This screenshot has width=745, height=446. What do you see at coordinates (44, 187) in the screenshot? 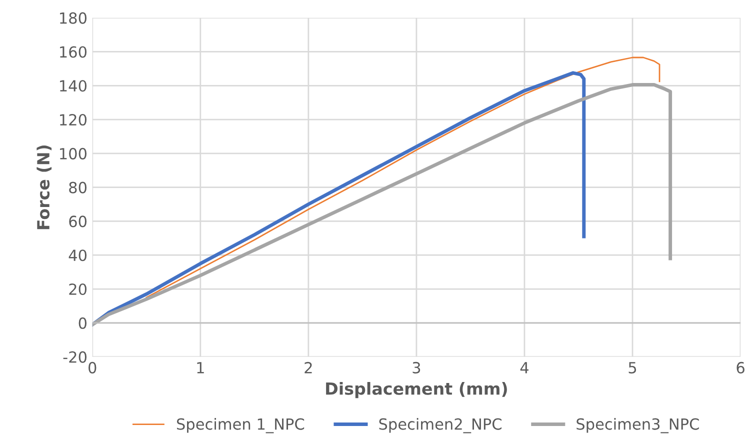
I see `y-axis-title: Force (N)` at bounding box center [44, 187].